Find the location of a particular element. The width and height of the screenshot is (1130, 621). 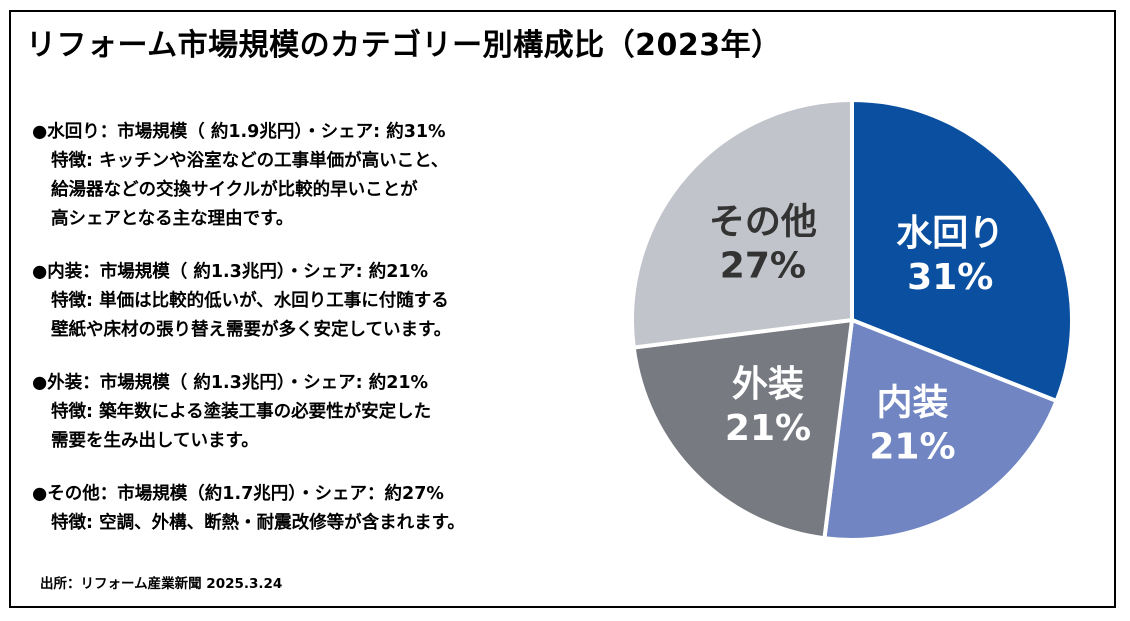

description-heading: ●水回り：市場規模（ 約1.9兆円）・シェア: 約31% is located at coordinates (239, 132).